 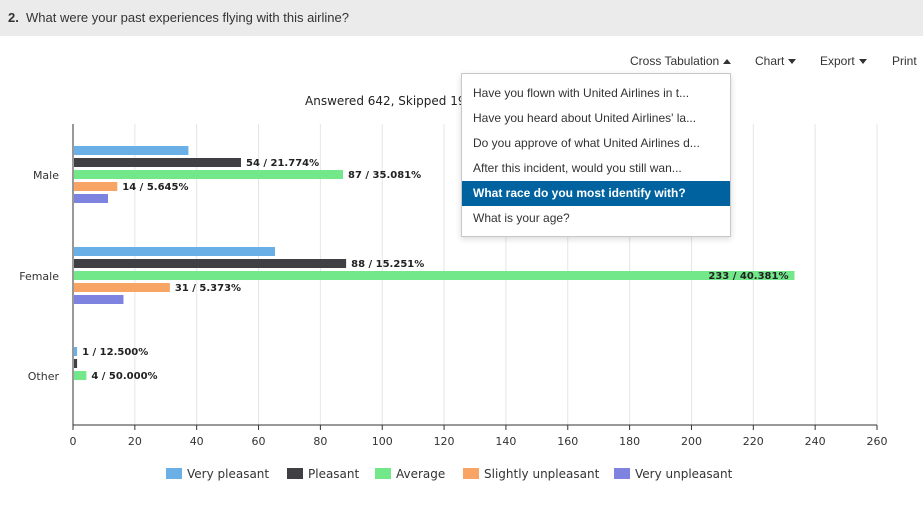 I want to click on legend-very-unpleasant: Very unpleasant, so click(x=673, y=474).